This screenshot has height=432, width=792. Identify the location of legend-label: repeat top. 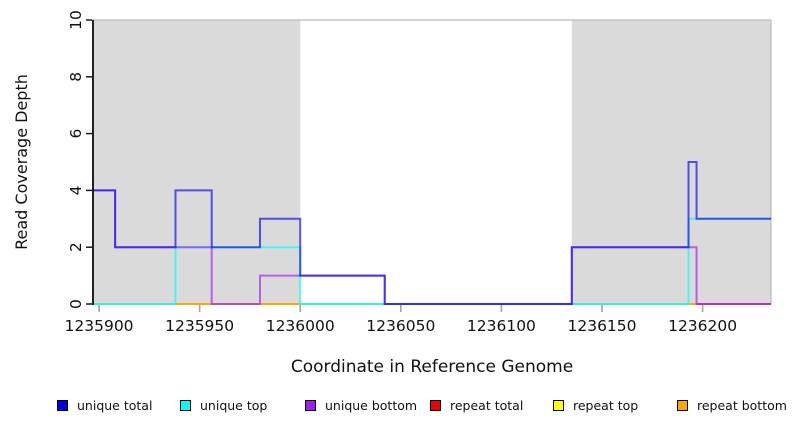
(606, 405).